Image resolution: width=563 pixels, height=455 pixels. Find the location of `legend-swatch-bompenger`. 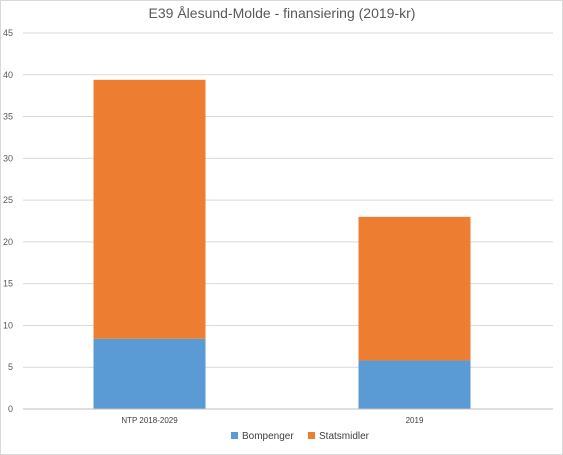

legend-swatch-bompenger is located at coordinates (234, 435).